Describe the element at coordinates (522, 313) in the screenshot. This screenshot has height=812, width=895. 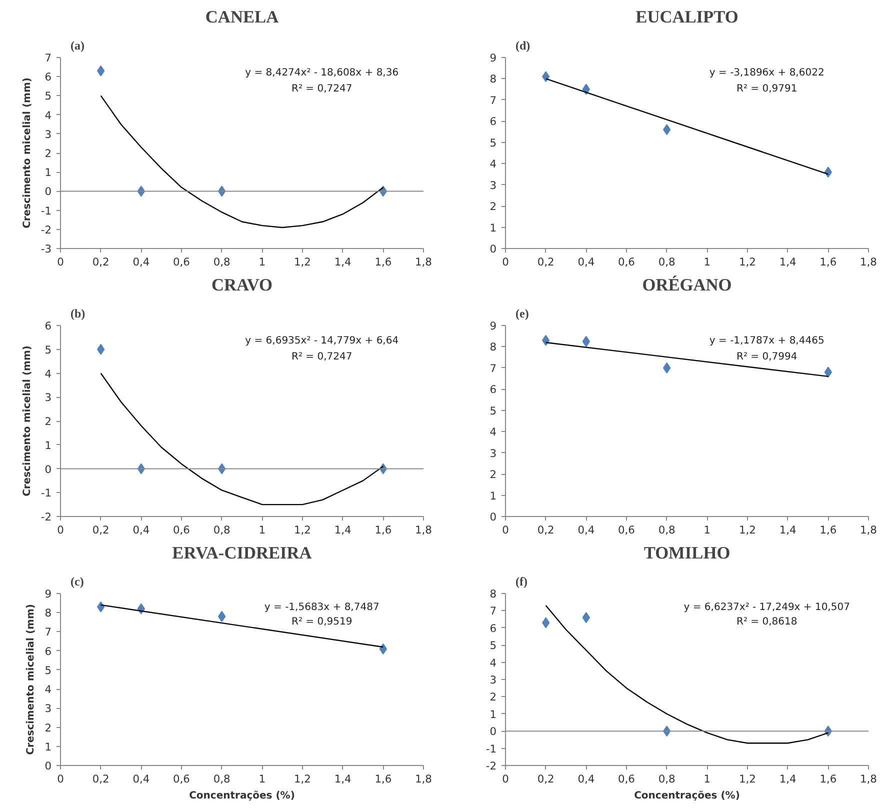
I see `text: (e)` at that location.